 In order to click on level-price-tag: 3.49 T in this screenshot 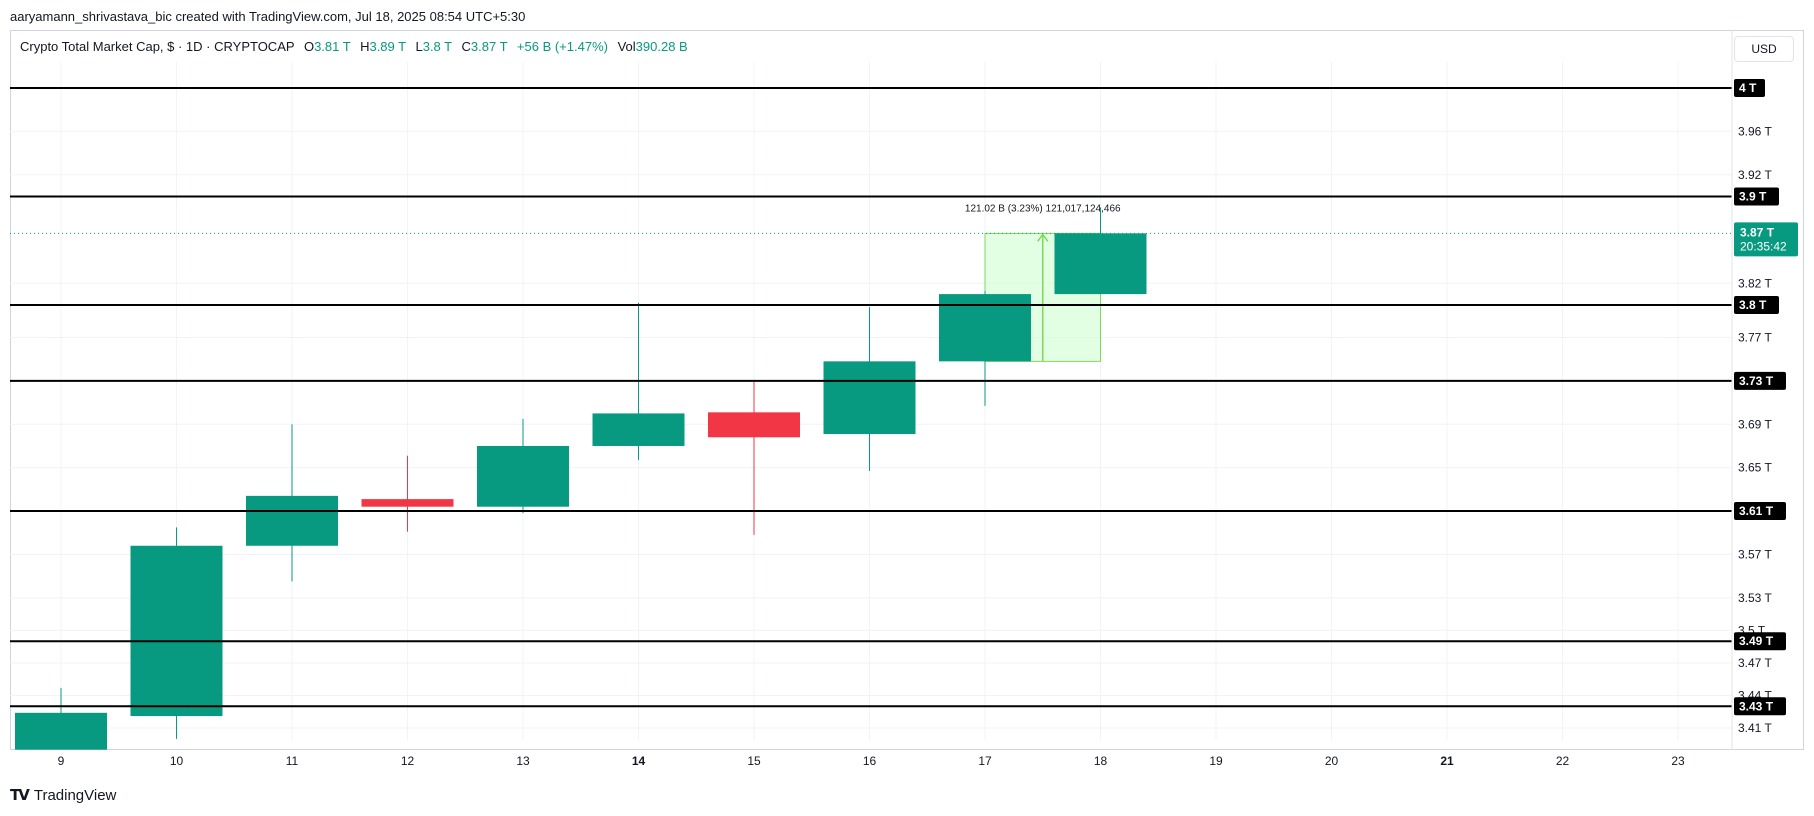, I will do `click(1760, 641)`.